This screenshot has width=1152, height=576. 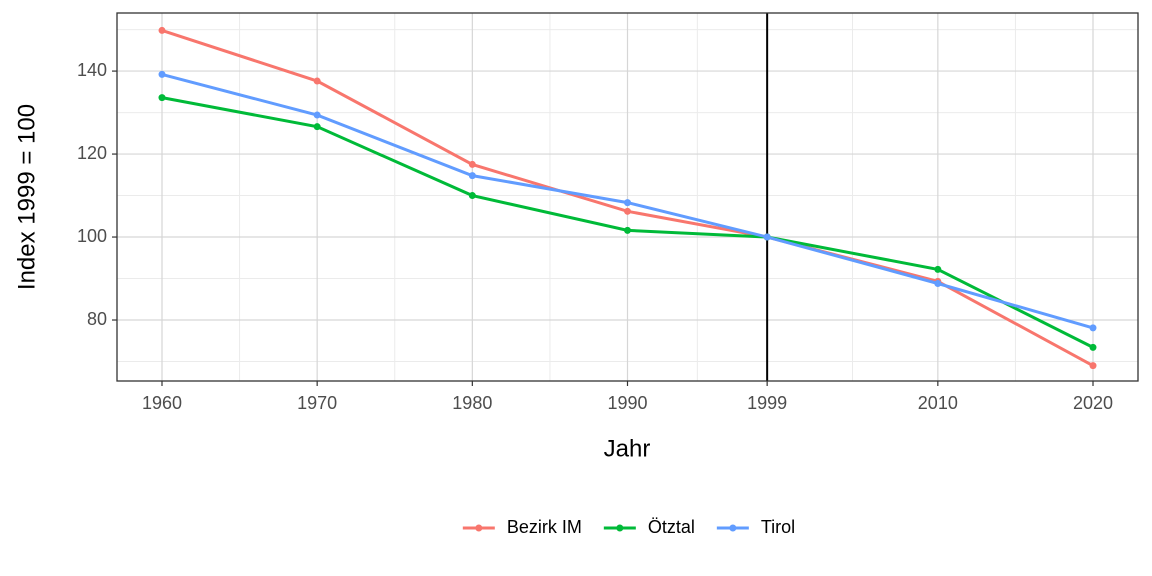 What do you see at coordinates (472, 403) in the screenshot?
I see `x-tick-label: 1980` at bounding box center [472, 403].